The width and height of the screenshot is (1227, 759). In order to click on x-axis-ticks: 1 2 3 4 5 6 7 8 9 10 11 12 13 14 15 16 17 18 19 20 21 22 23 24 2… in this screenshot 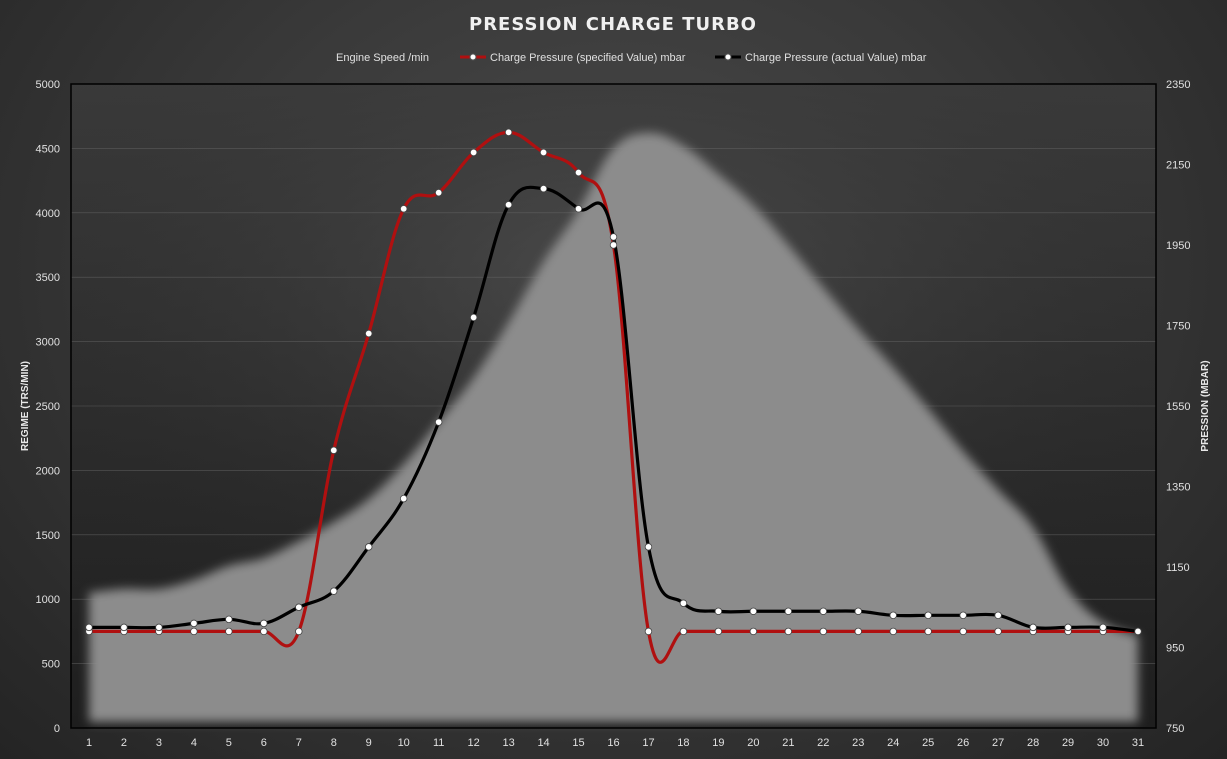, I will do `click(615, 743)`.